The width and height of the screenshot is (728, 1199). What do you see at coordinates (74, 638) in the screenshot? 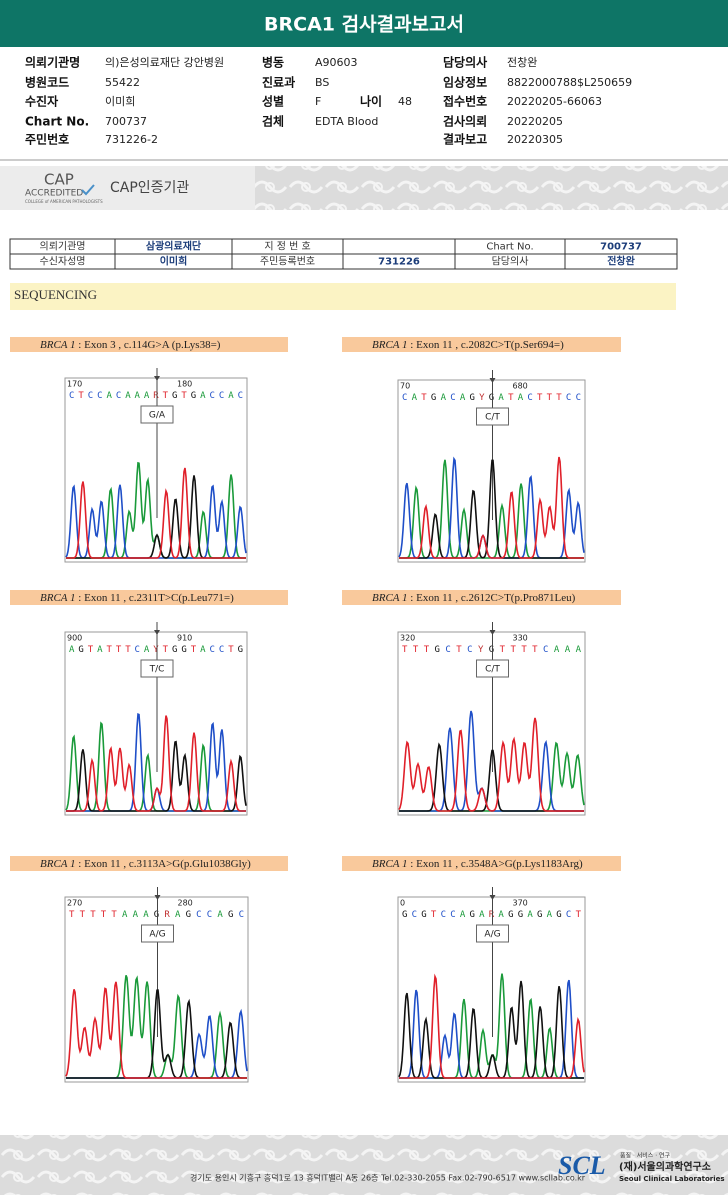
I see `position: 900` at bounding box center [74, 638].